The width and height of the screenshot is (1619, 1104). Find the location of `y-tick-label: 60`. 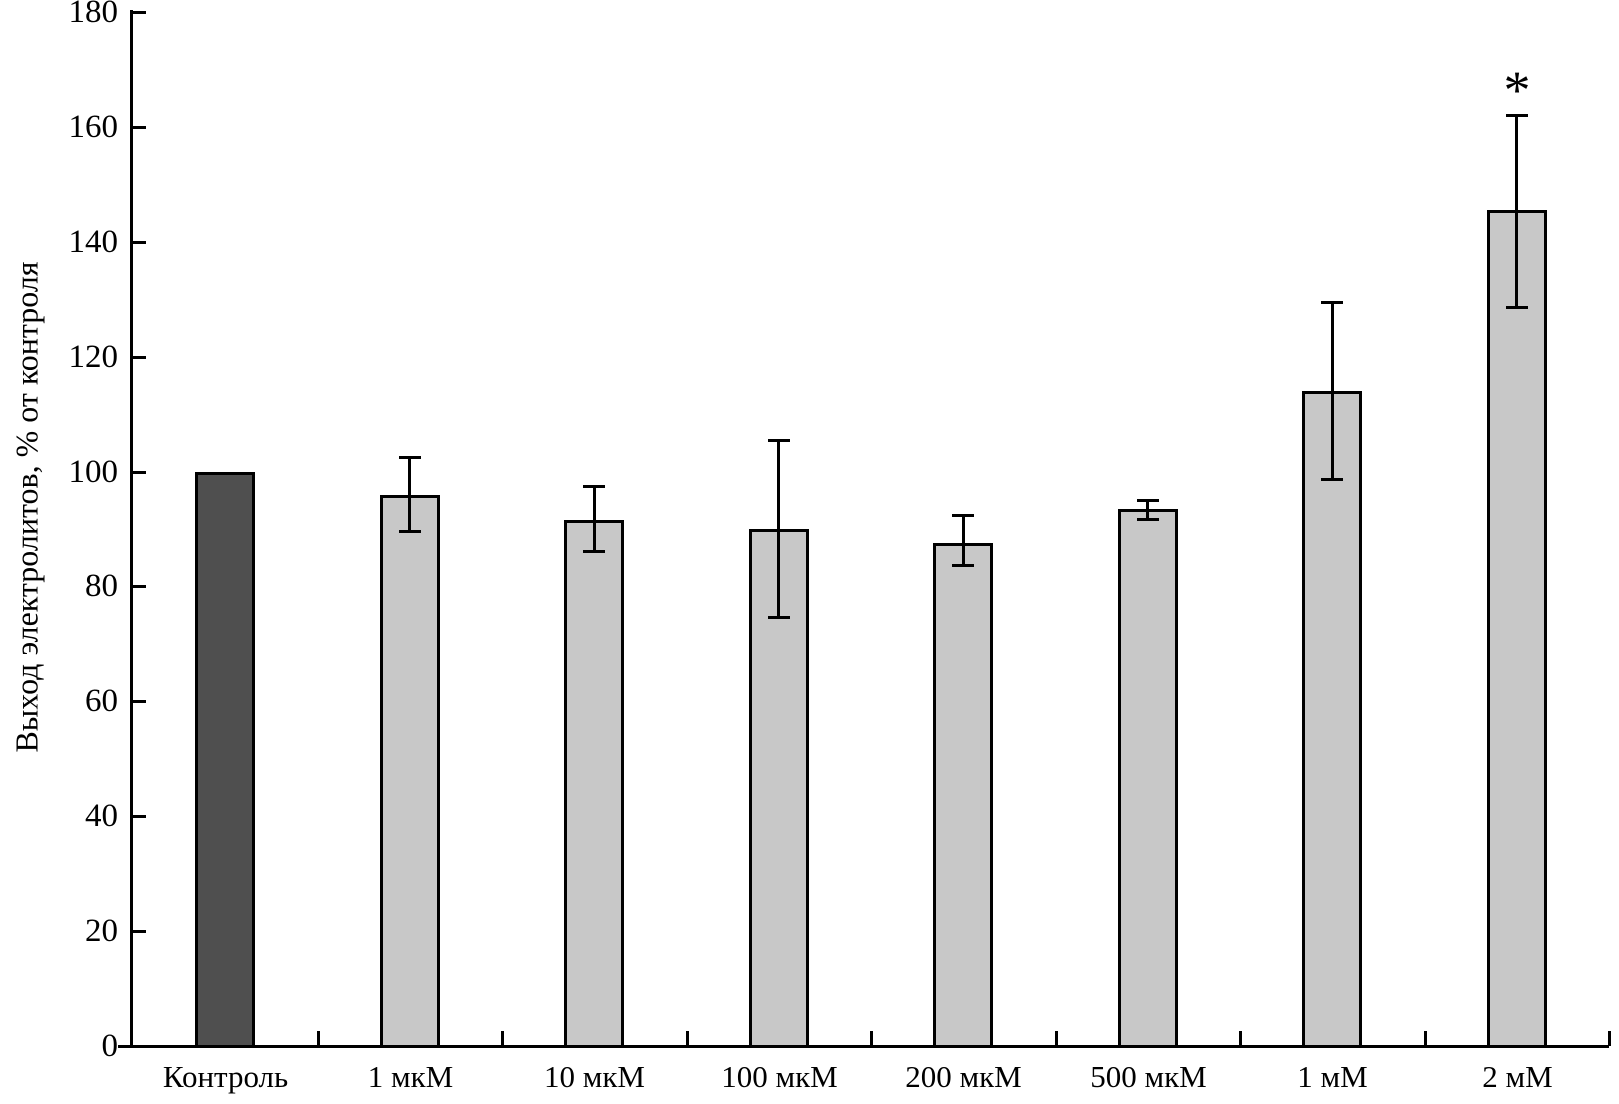

y-tick-label: 60 is located at coordinates (101, 701).